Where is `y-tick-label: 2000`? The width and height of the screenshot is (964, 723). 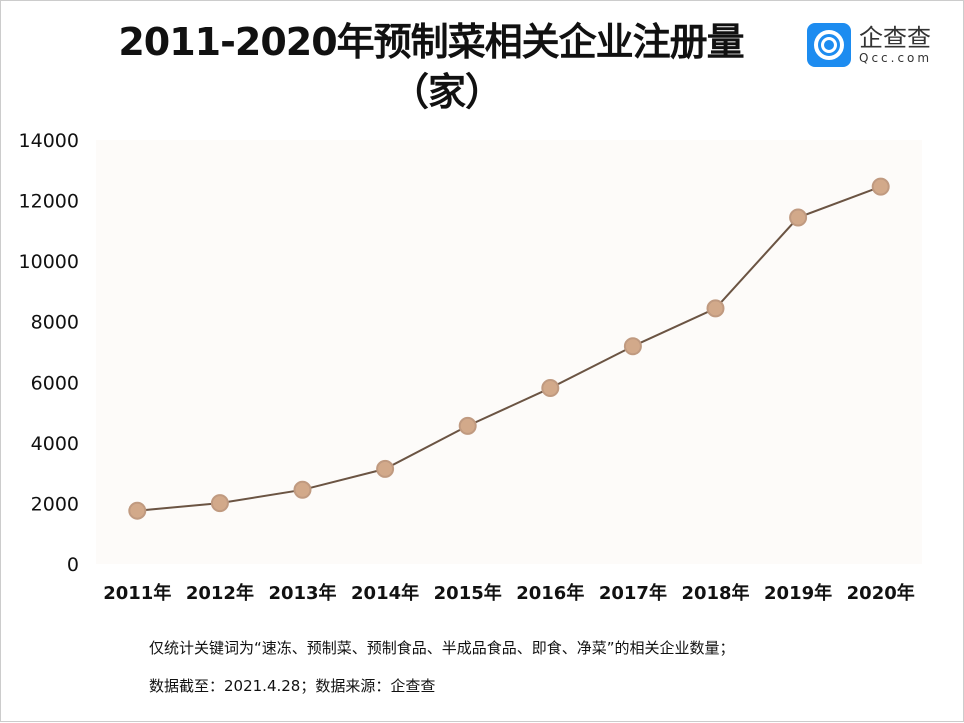
y-tick-label: 2000 is located at coordinates (55, 504).